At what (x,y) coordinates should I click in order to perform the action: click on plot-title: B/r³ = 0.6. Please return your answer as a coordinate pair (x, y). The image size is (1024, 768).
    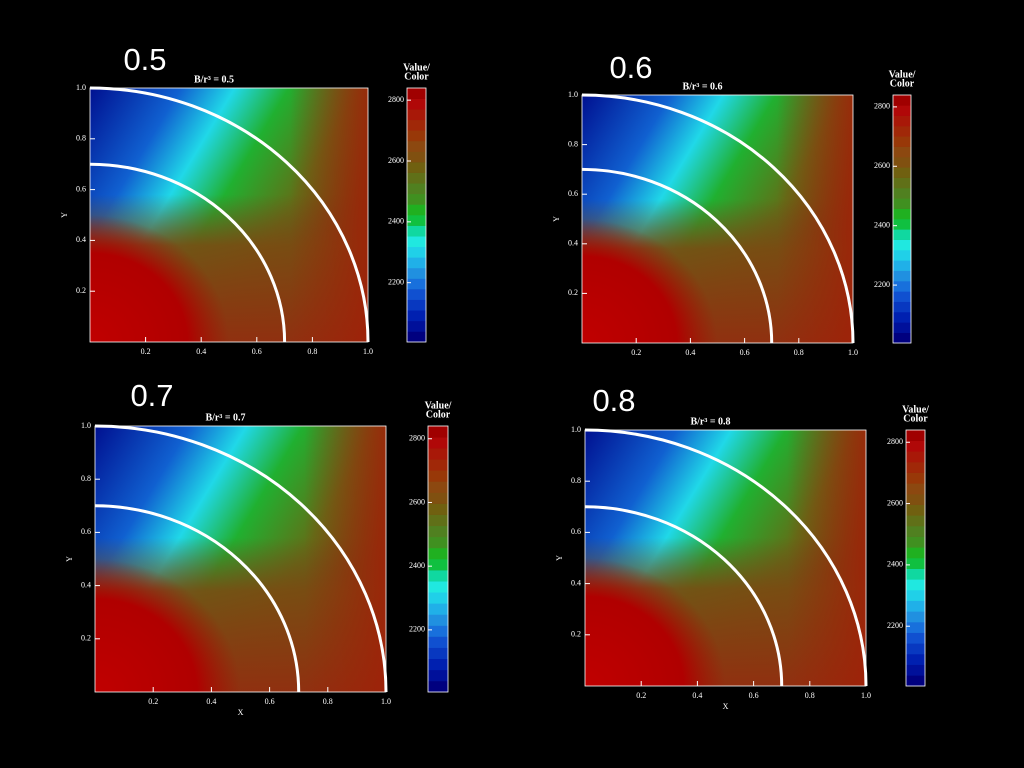
    Looking at the image, I should click on (702, 86).